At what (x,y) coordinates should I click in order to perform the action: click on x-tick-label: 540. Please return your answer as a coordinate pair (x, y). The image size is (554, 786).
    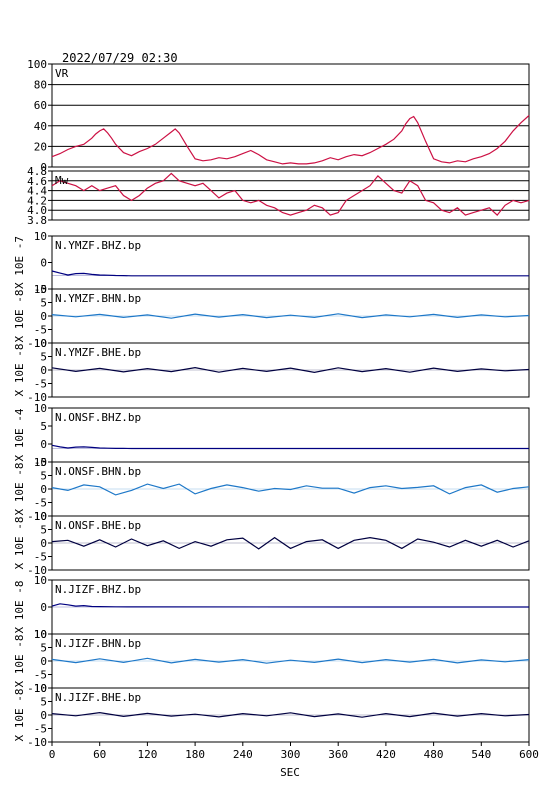
    Looking at the image, I should click on (481, 754).